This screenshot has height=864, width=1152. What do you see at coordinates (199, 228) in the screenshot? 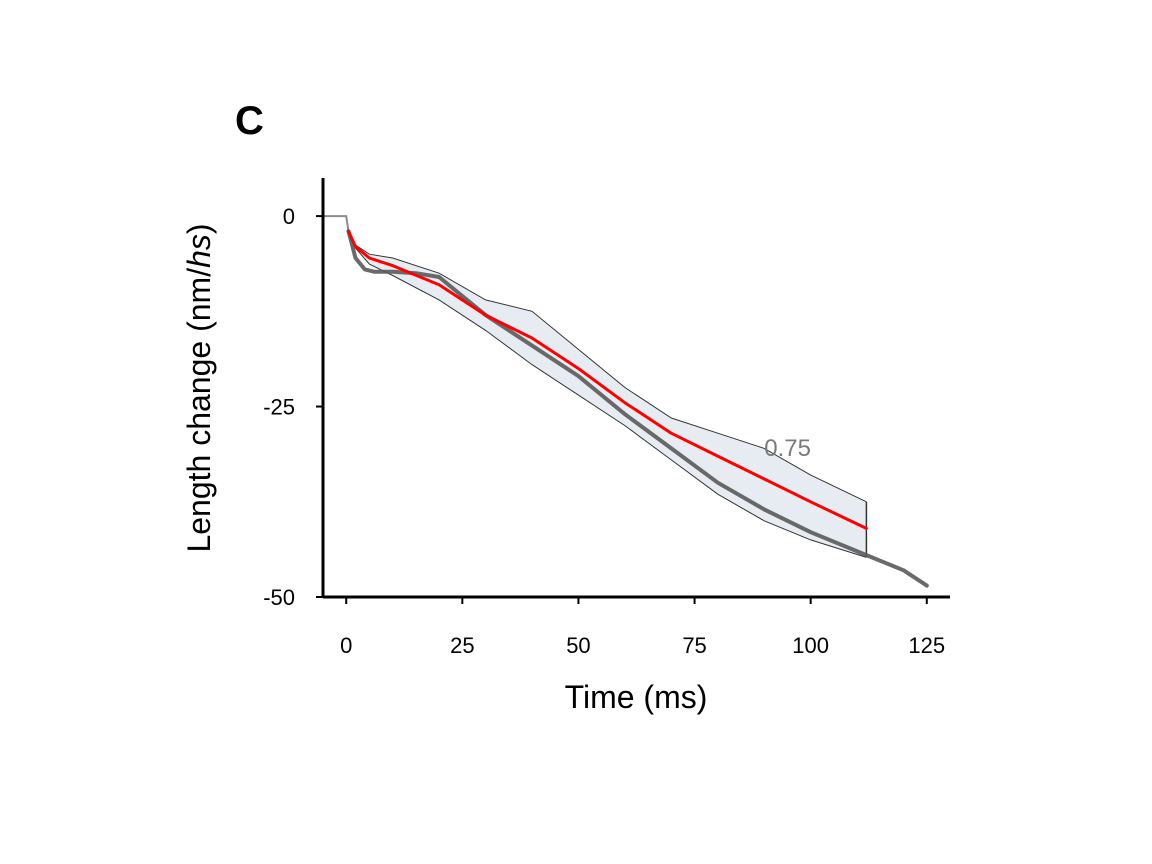
I see `y-axis-title-suffix: )` at bounding box center [199, 228].